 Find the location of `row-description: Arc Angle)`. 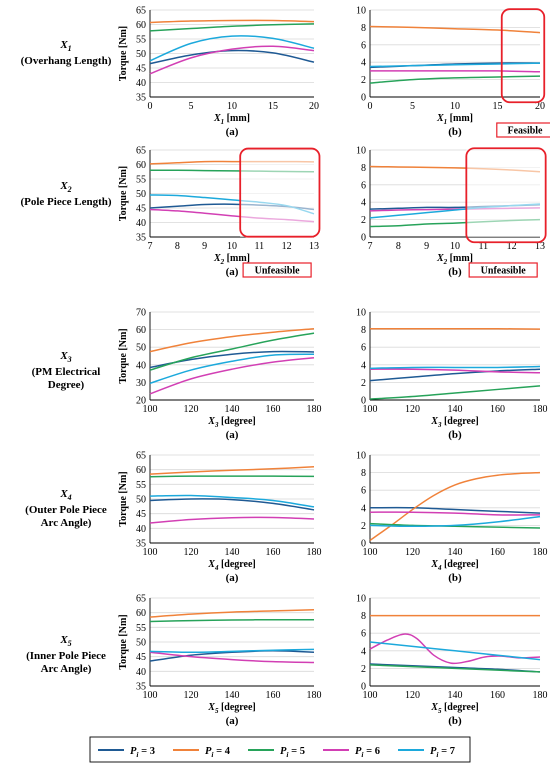

row-description: Arc Angle) is located at coordinates (66, 523).